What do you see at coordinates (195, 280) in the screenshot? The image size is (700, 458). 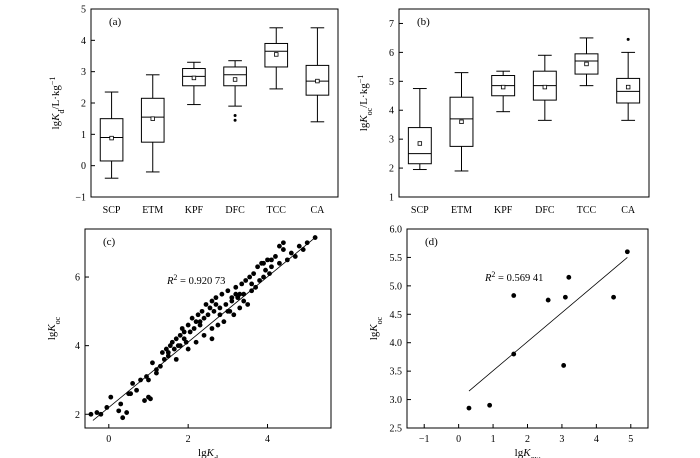 I see `r-squared-annotation: R2 = 0.920 73` at bounding box center [195, 280].